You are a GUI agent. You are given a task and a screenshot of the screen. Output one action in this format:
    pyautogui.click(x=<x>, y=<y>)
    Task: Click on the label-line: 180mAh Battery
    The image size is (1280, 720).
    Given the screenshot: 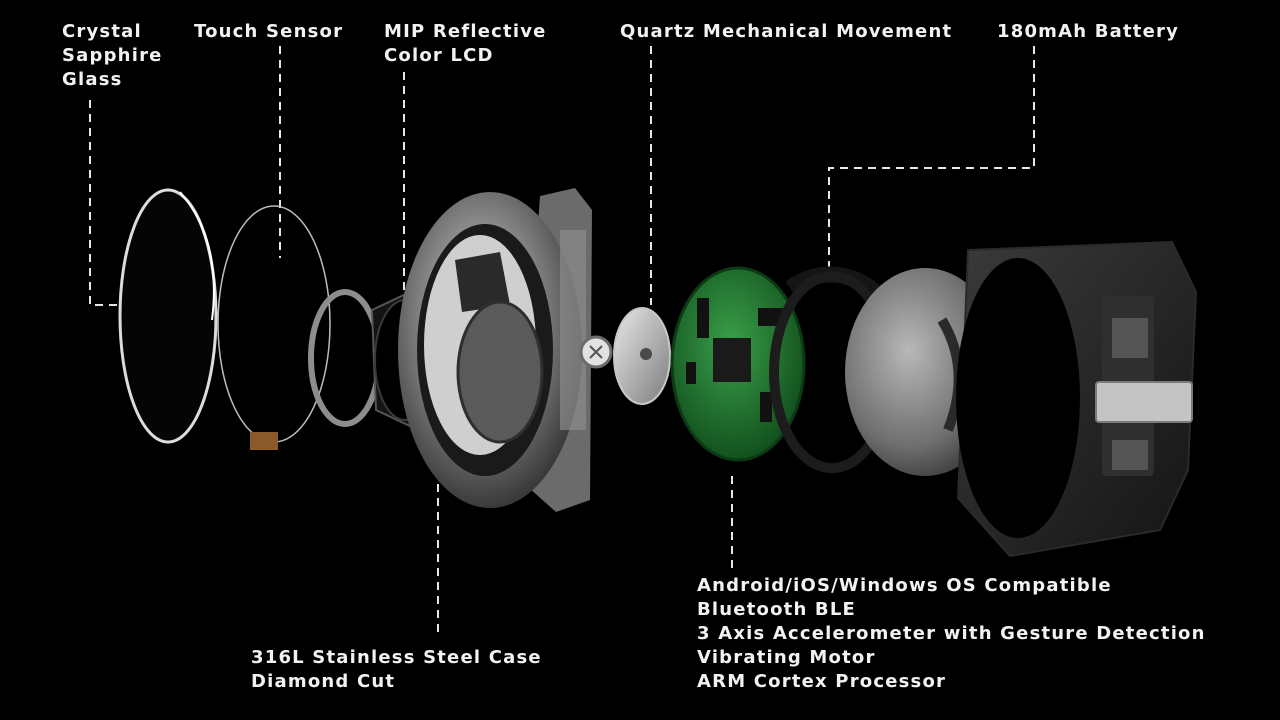 What is the action you would take?
    pyautogui.click(x=1088, y=31)
    